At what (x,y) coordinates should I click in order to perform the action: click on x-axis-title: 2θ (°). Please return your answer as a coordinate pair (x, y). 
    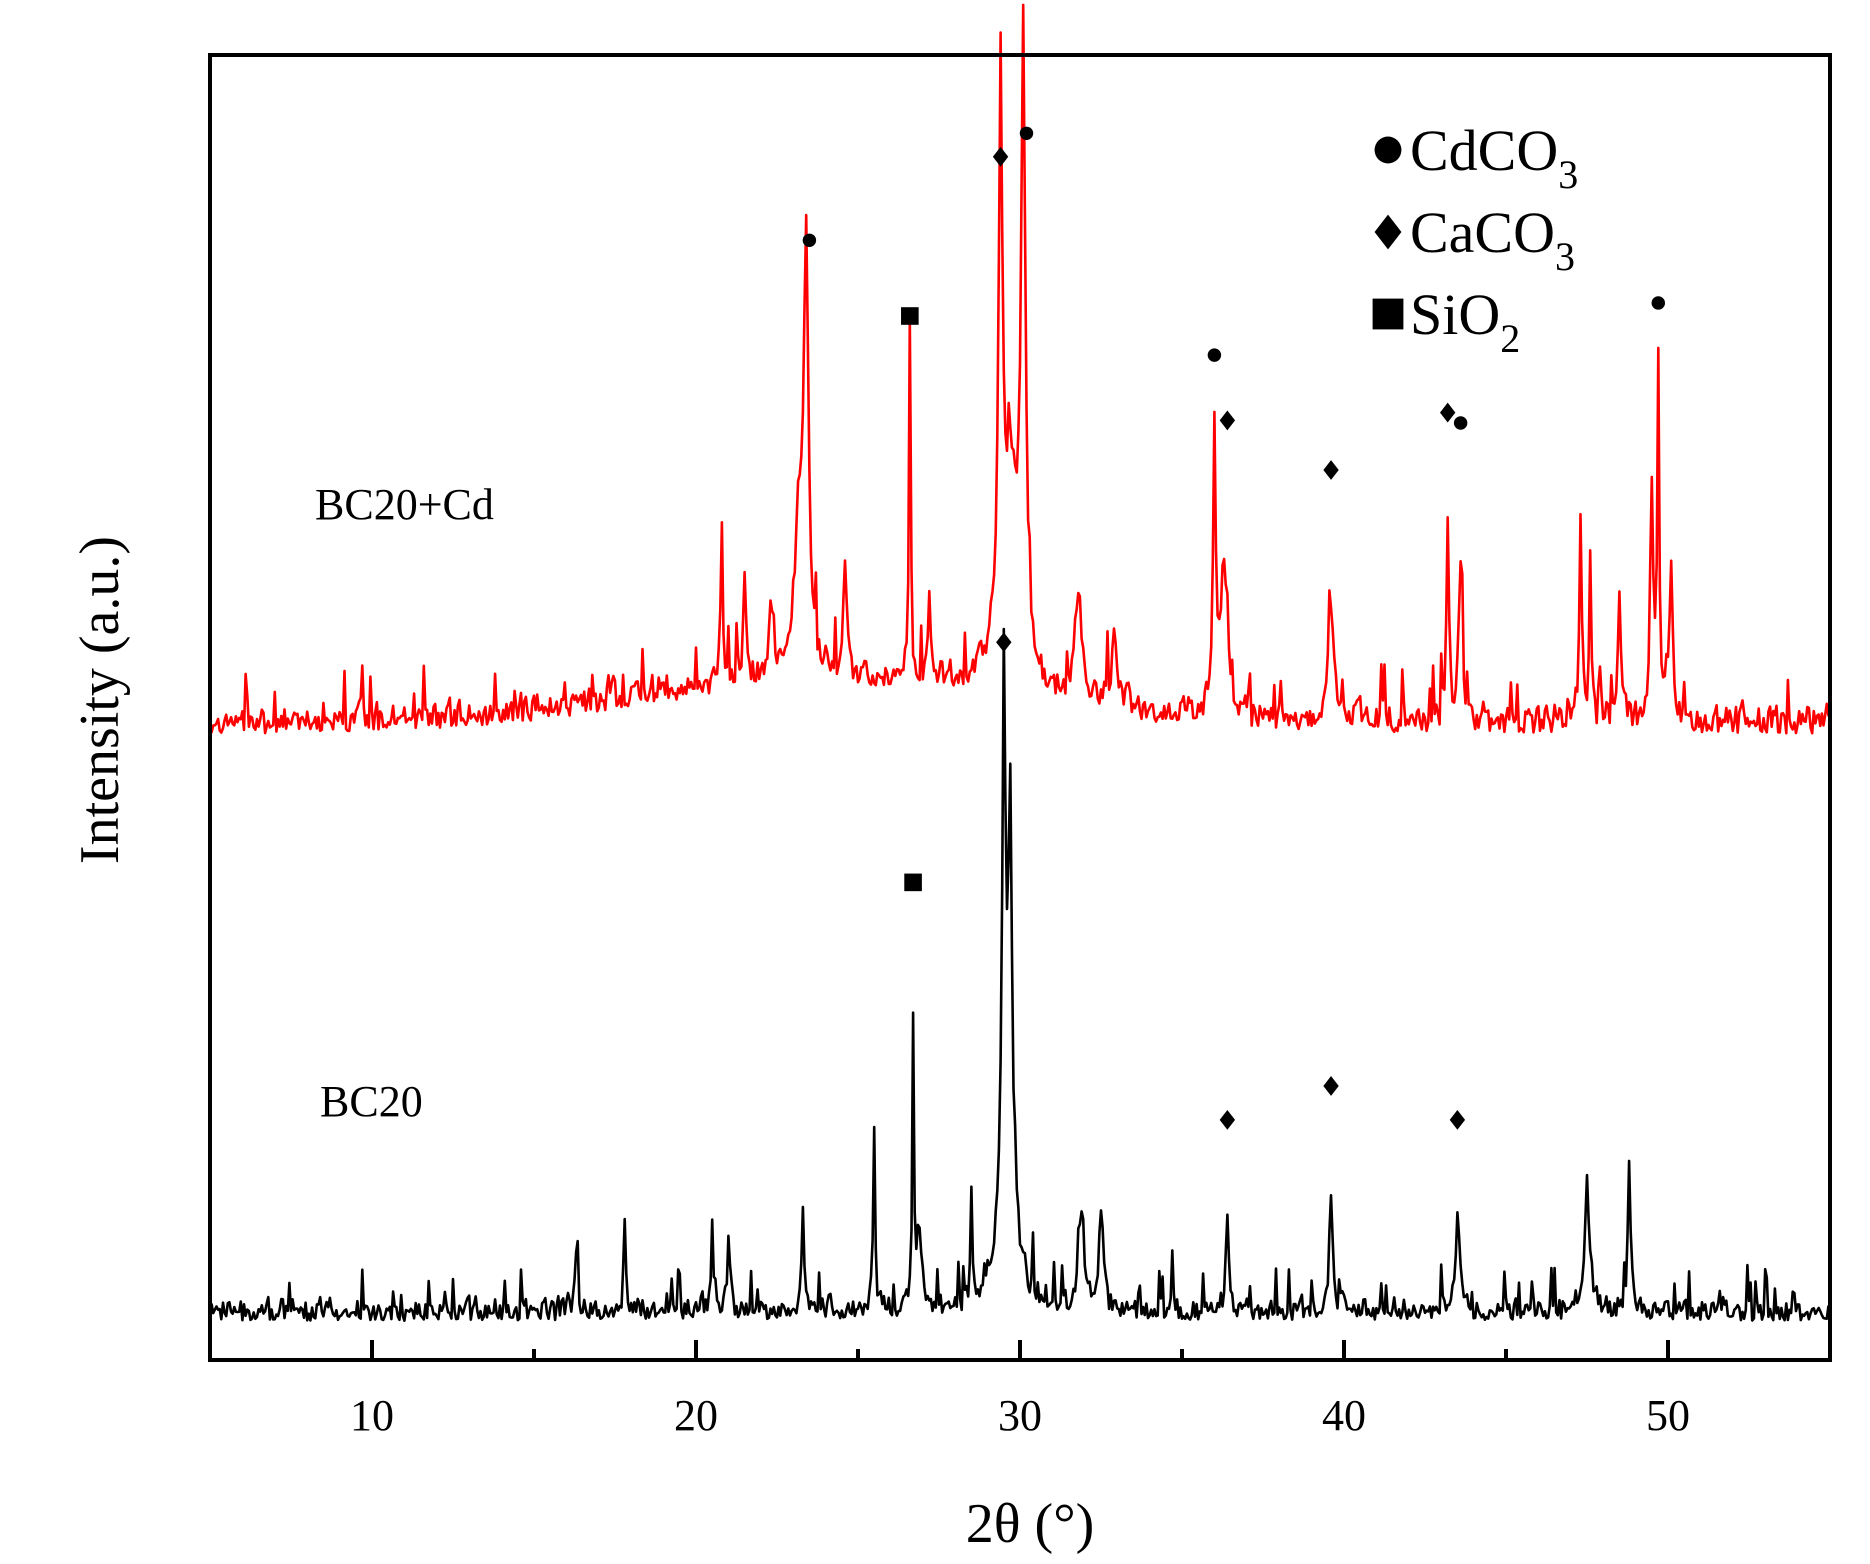
    Looking at the image, I should click on (1030, 1524).